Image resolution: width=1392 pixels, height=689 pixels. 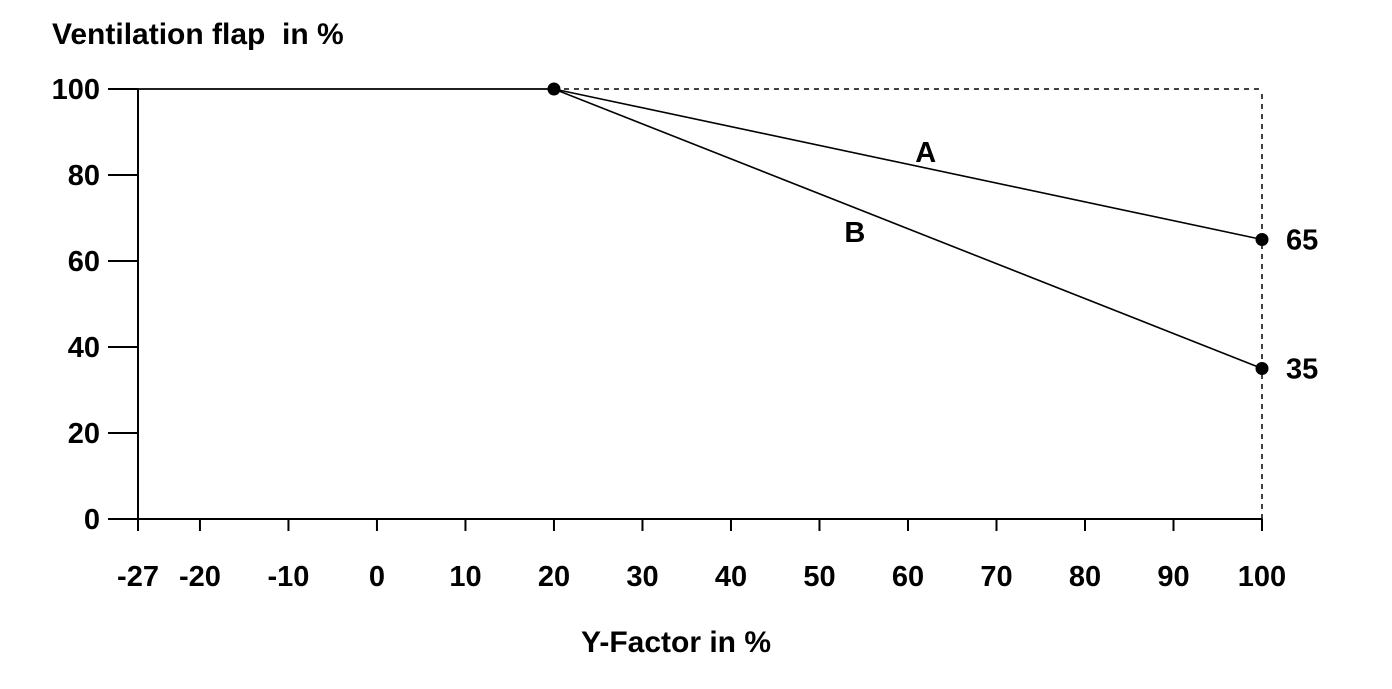 I want to click on x-tick-label: 100, so click(x=1262, y=577).